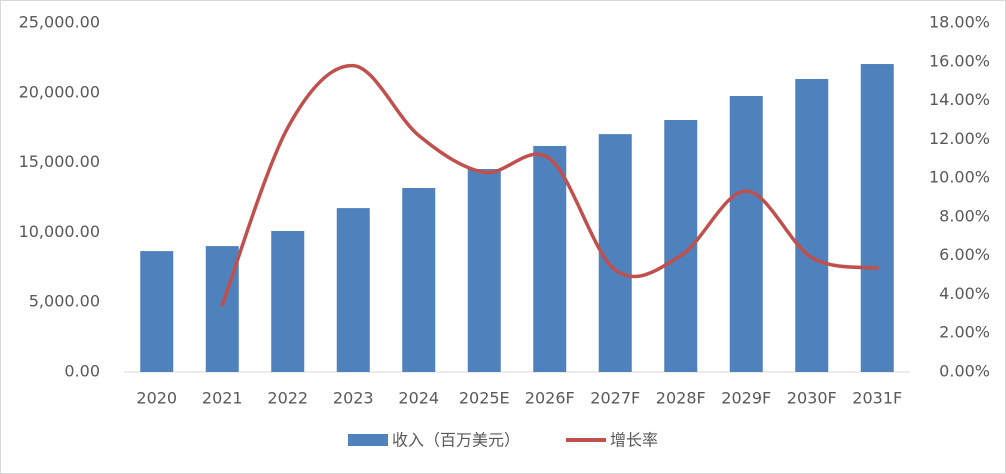 Image resolution: width=1006 pixels, height=474 pixels. What do you see at coordinates (550, 398) in the screenshot?
I see `x-tick-label: 2026F` at bounding box center [550, 398].